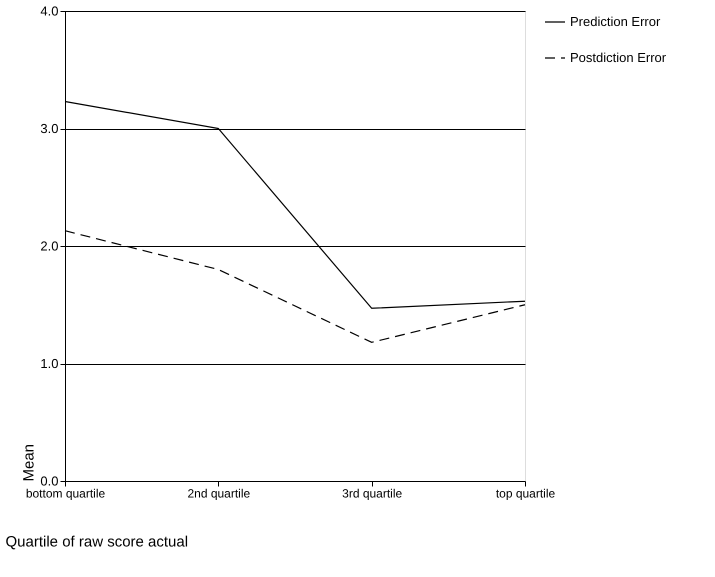 This screenshot has height=577, width=715. Describe the element at coordinates (29, 463) in the screenshot. I see `y-axis-title: Mean` at that location.